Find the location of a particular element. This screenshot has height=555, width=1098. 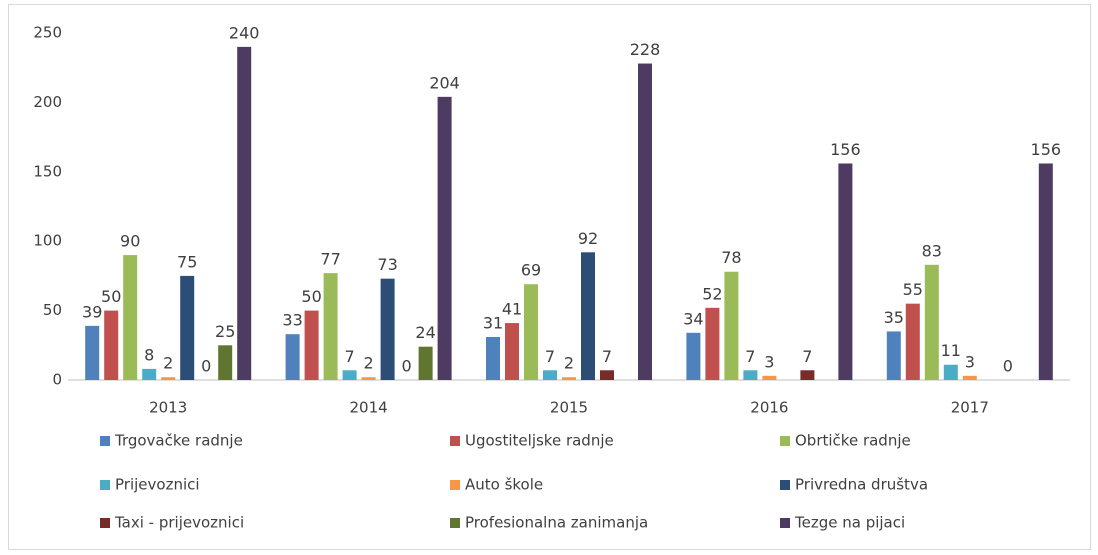

legend-label: Auto škole is located at coordinates (504, 485).